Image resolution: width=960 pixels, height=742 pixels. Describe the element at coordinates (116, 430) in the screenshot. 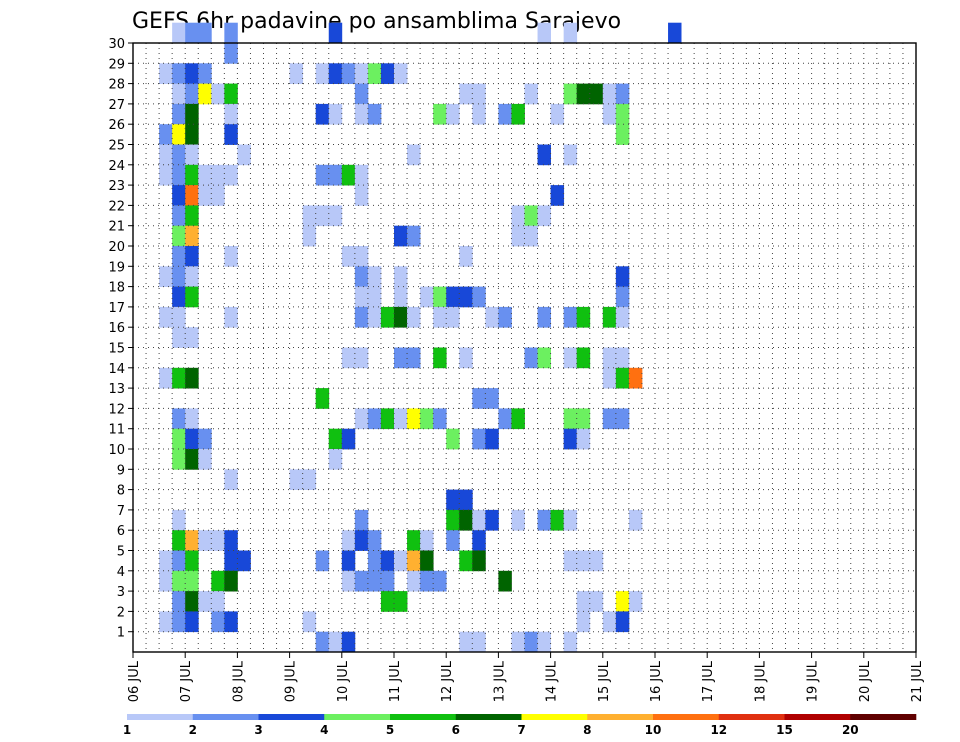

I see `y-tick-label: 11` at that location.